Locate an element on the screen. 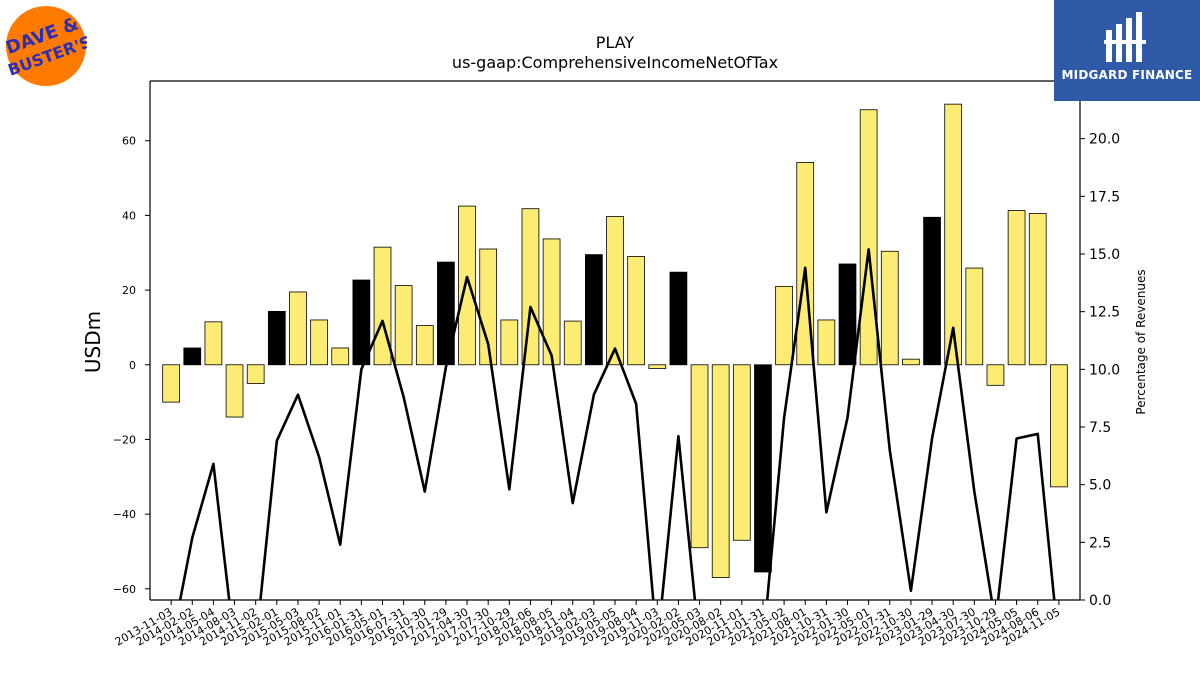  y2-tick-label: 0.0 is located at coordinates (1100, 601).